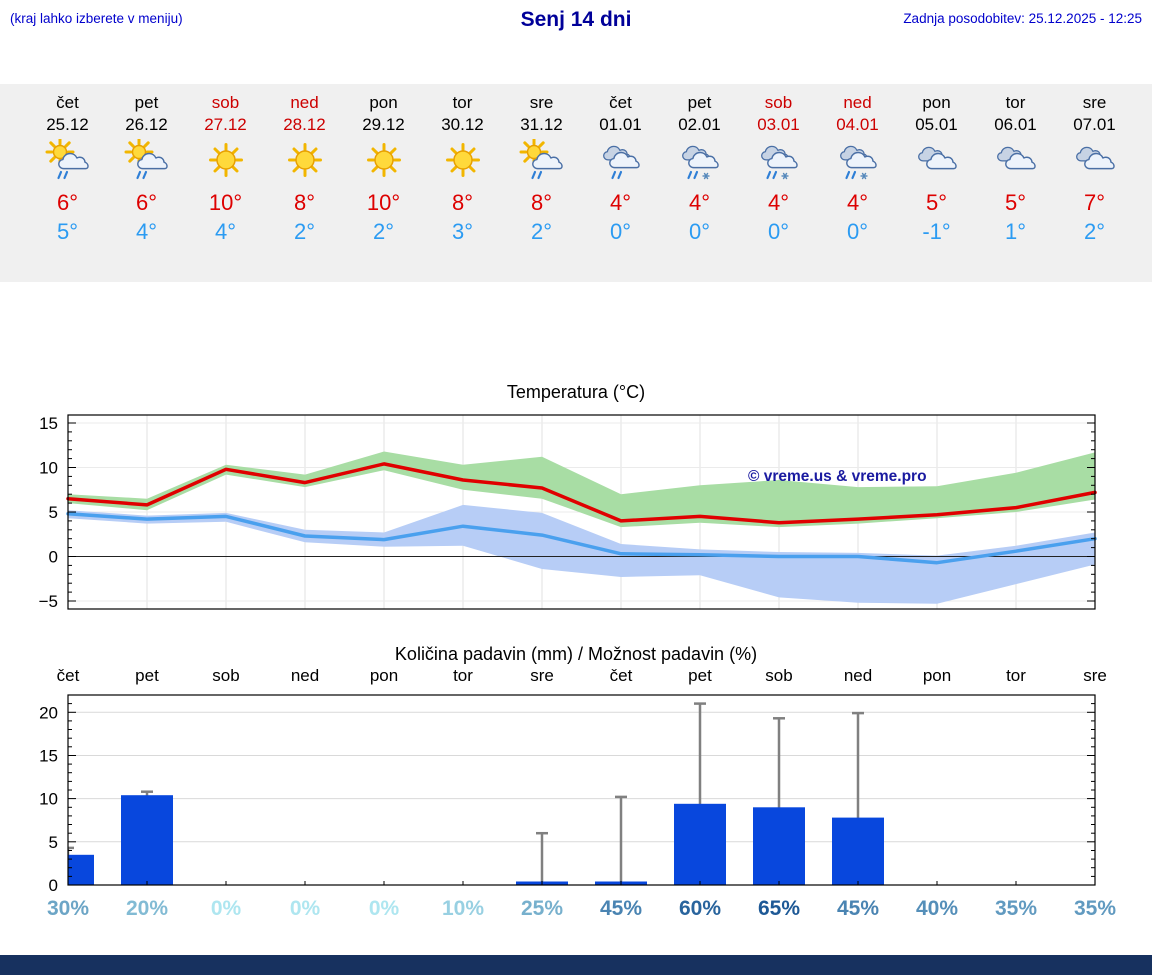 The width and height of the screenshot is (1152, 975). What do you see at coordinates (1022, 18) in the screenshot?
I see `last-updated: Zadnja posodobitev: 25.12.2025 - 12:25` at bounding box center [1022, 18].